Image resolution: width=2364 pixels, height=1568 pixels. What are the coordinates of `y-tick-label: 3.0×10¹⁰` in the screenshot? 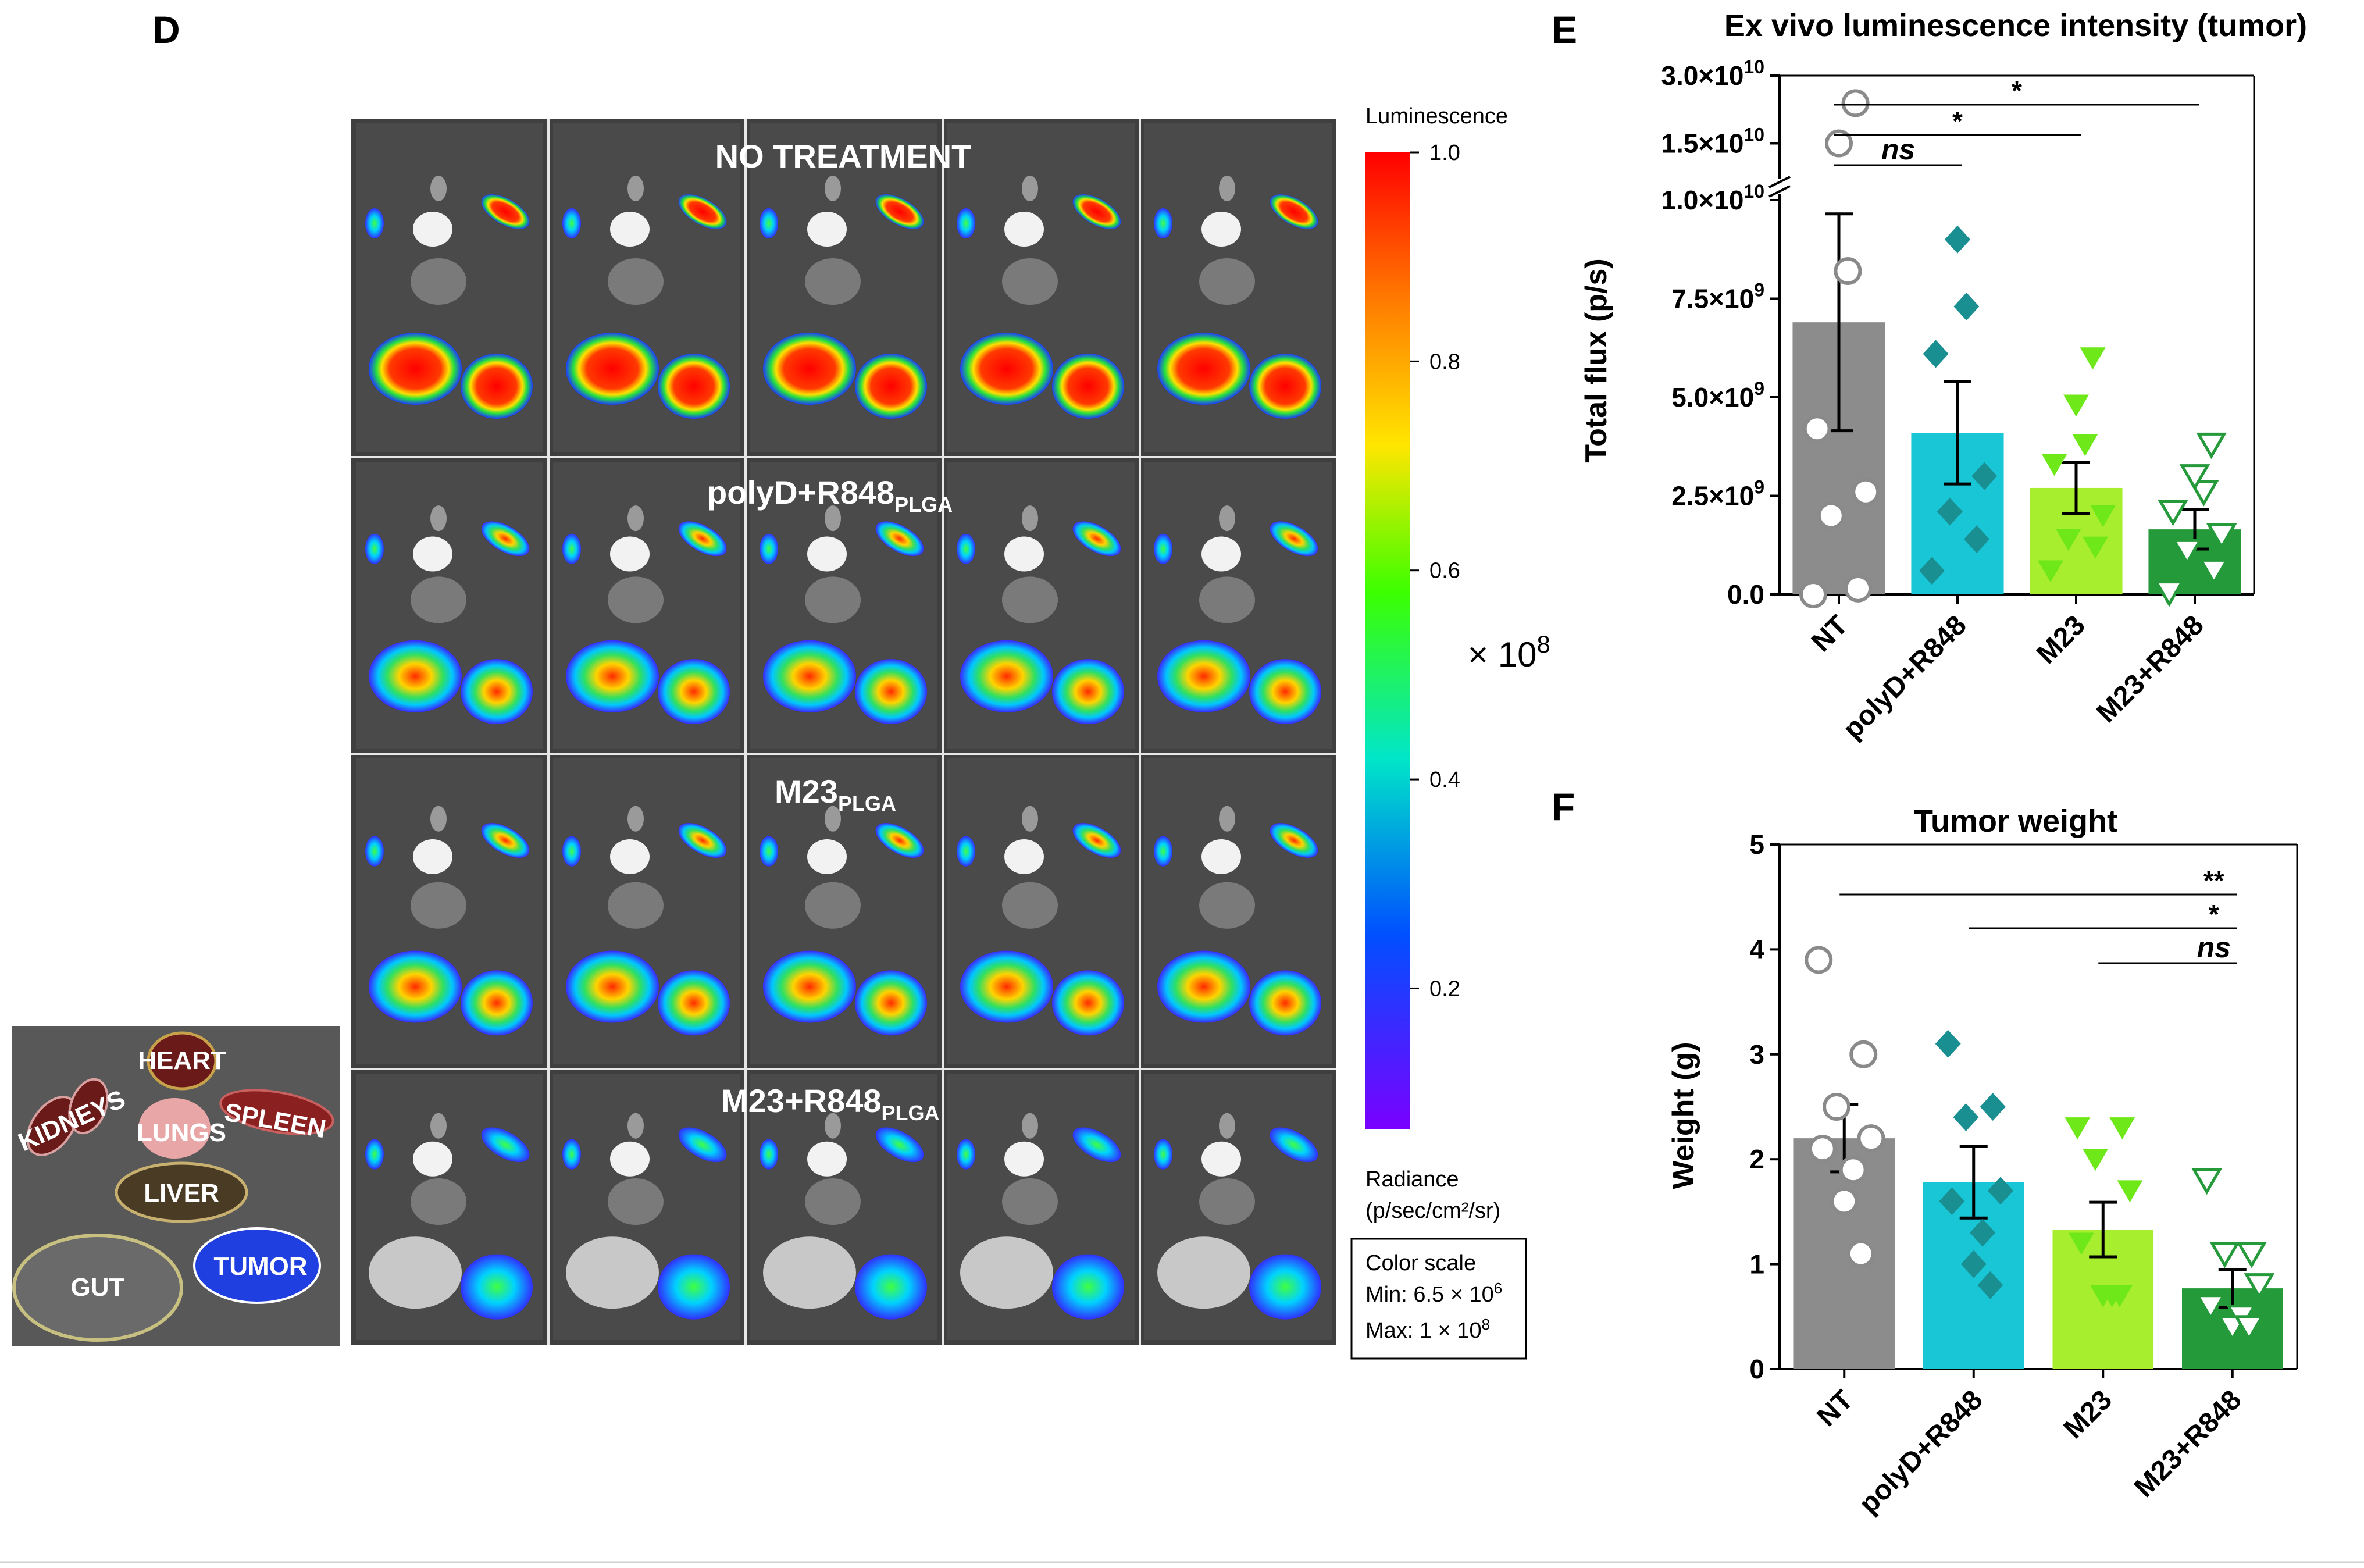 It's located at (1712, 73).